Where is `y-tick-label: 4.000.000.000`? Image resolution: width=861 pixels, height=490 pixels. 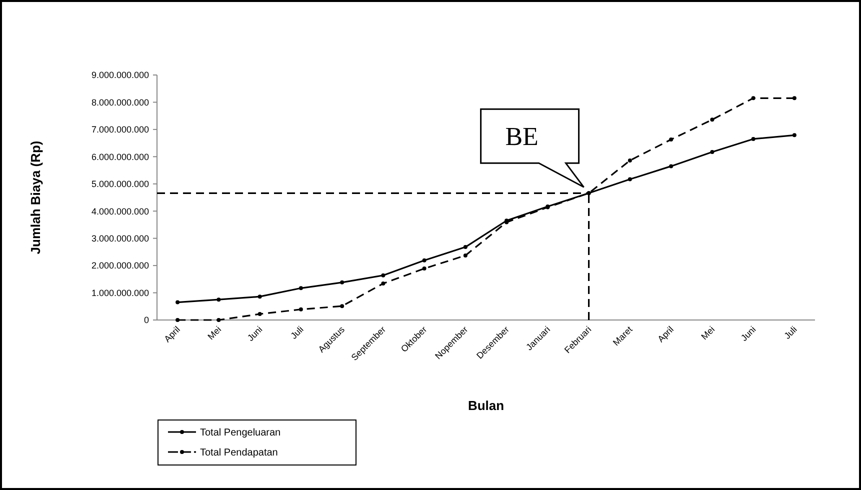 y-tick-label: 4.000.000.000 is located at coordinates (120, 211).